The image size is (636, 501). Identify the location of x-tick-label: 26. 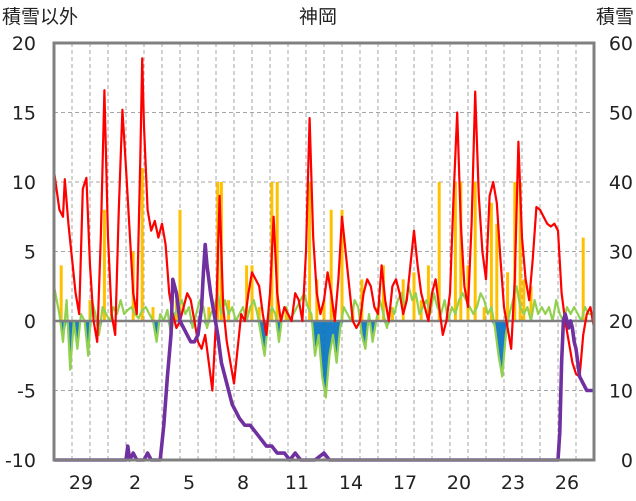
(567, 483).